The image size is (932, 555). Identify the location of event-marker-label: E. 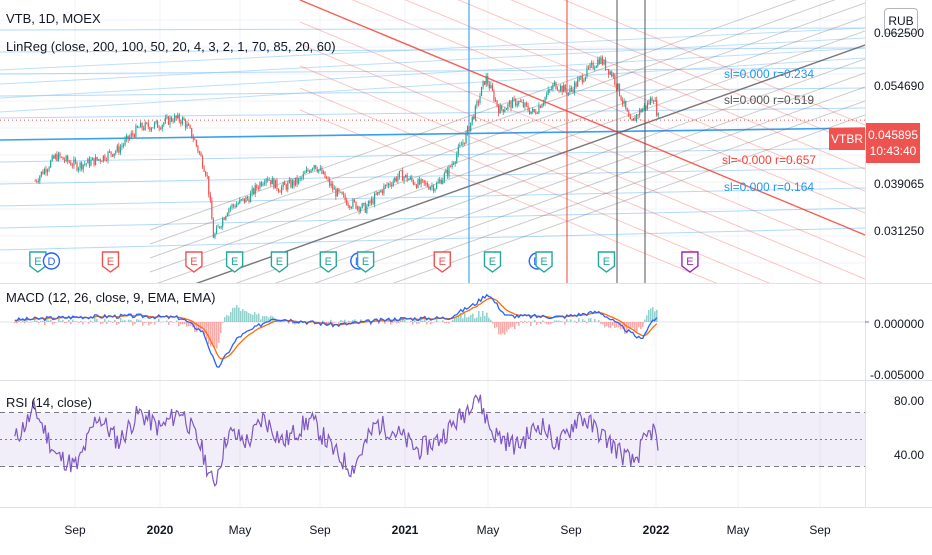
(689, 262).